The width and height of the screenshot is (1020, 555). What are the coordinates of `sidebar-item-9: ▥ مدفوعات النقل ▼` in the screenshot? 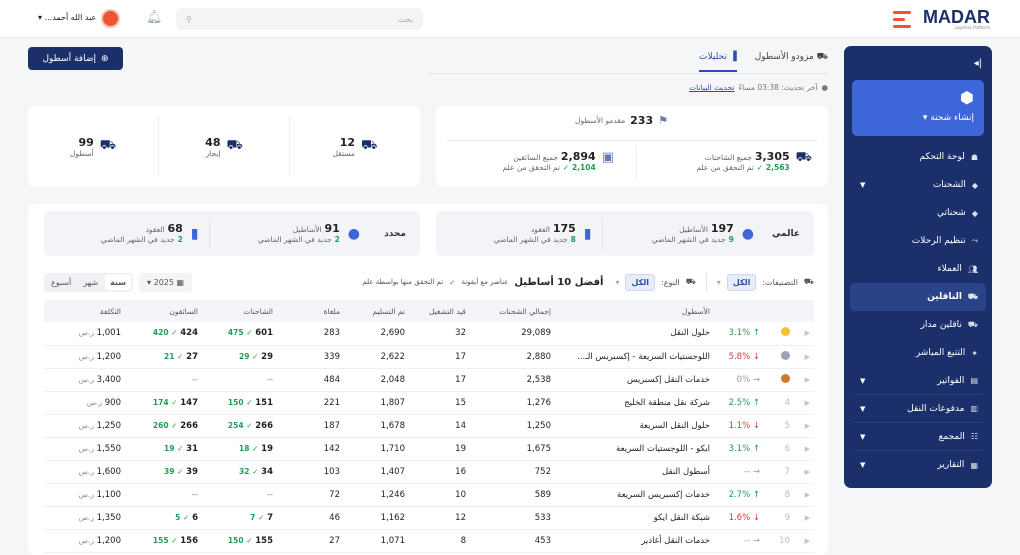 It's located at (918, 409).